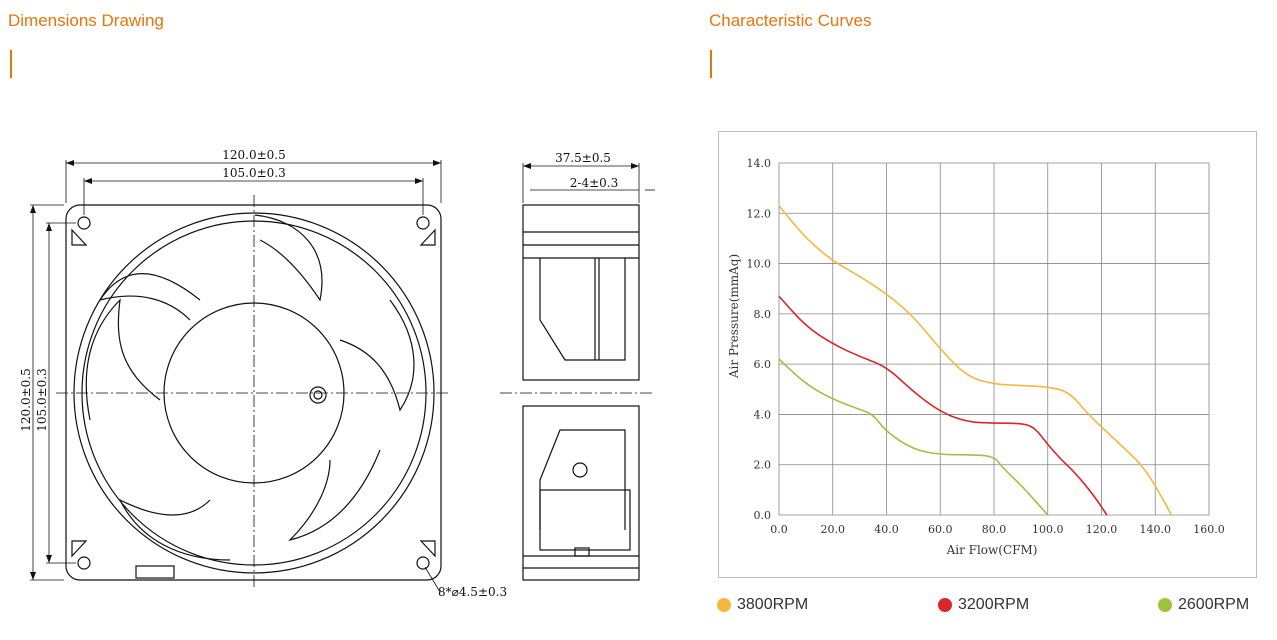  What do you see at coordinates (1209, 529) in the screenshot?
I see `x-tick-label: 160.0` at bounding box center [1209, 529].